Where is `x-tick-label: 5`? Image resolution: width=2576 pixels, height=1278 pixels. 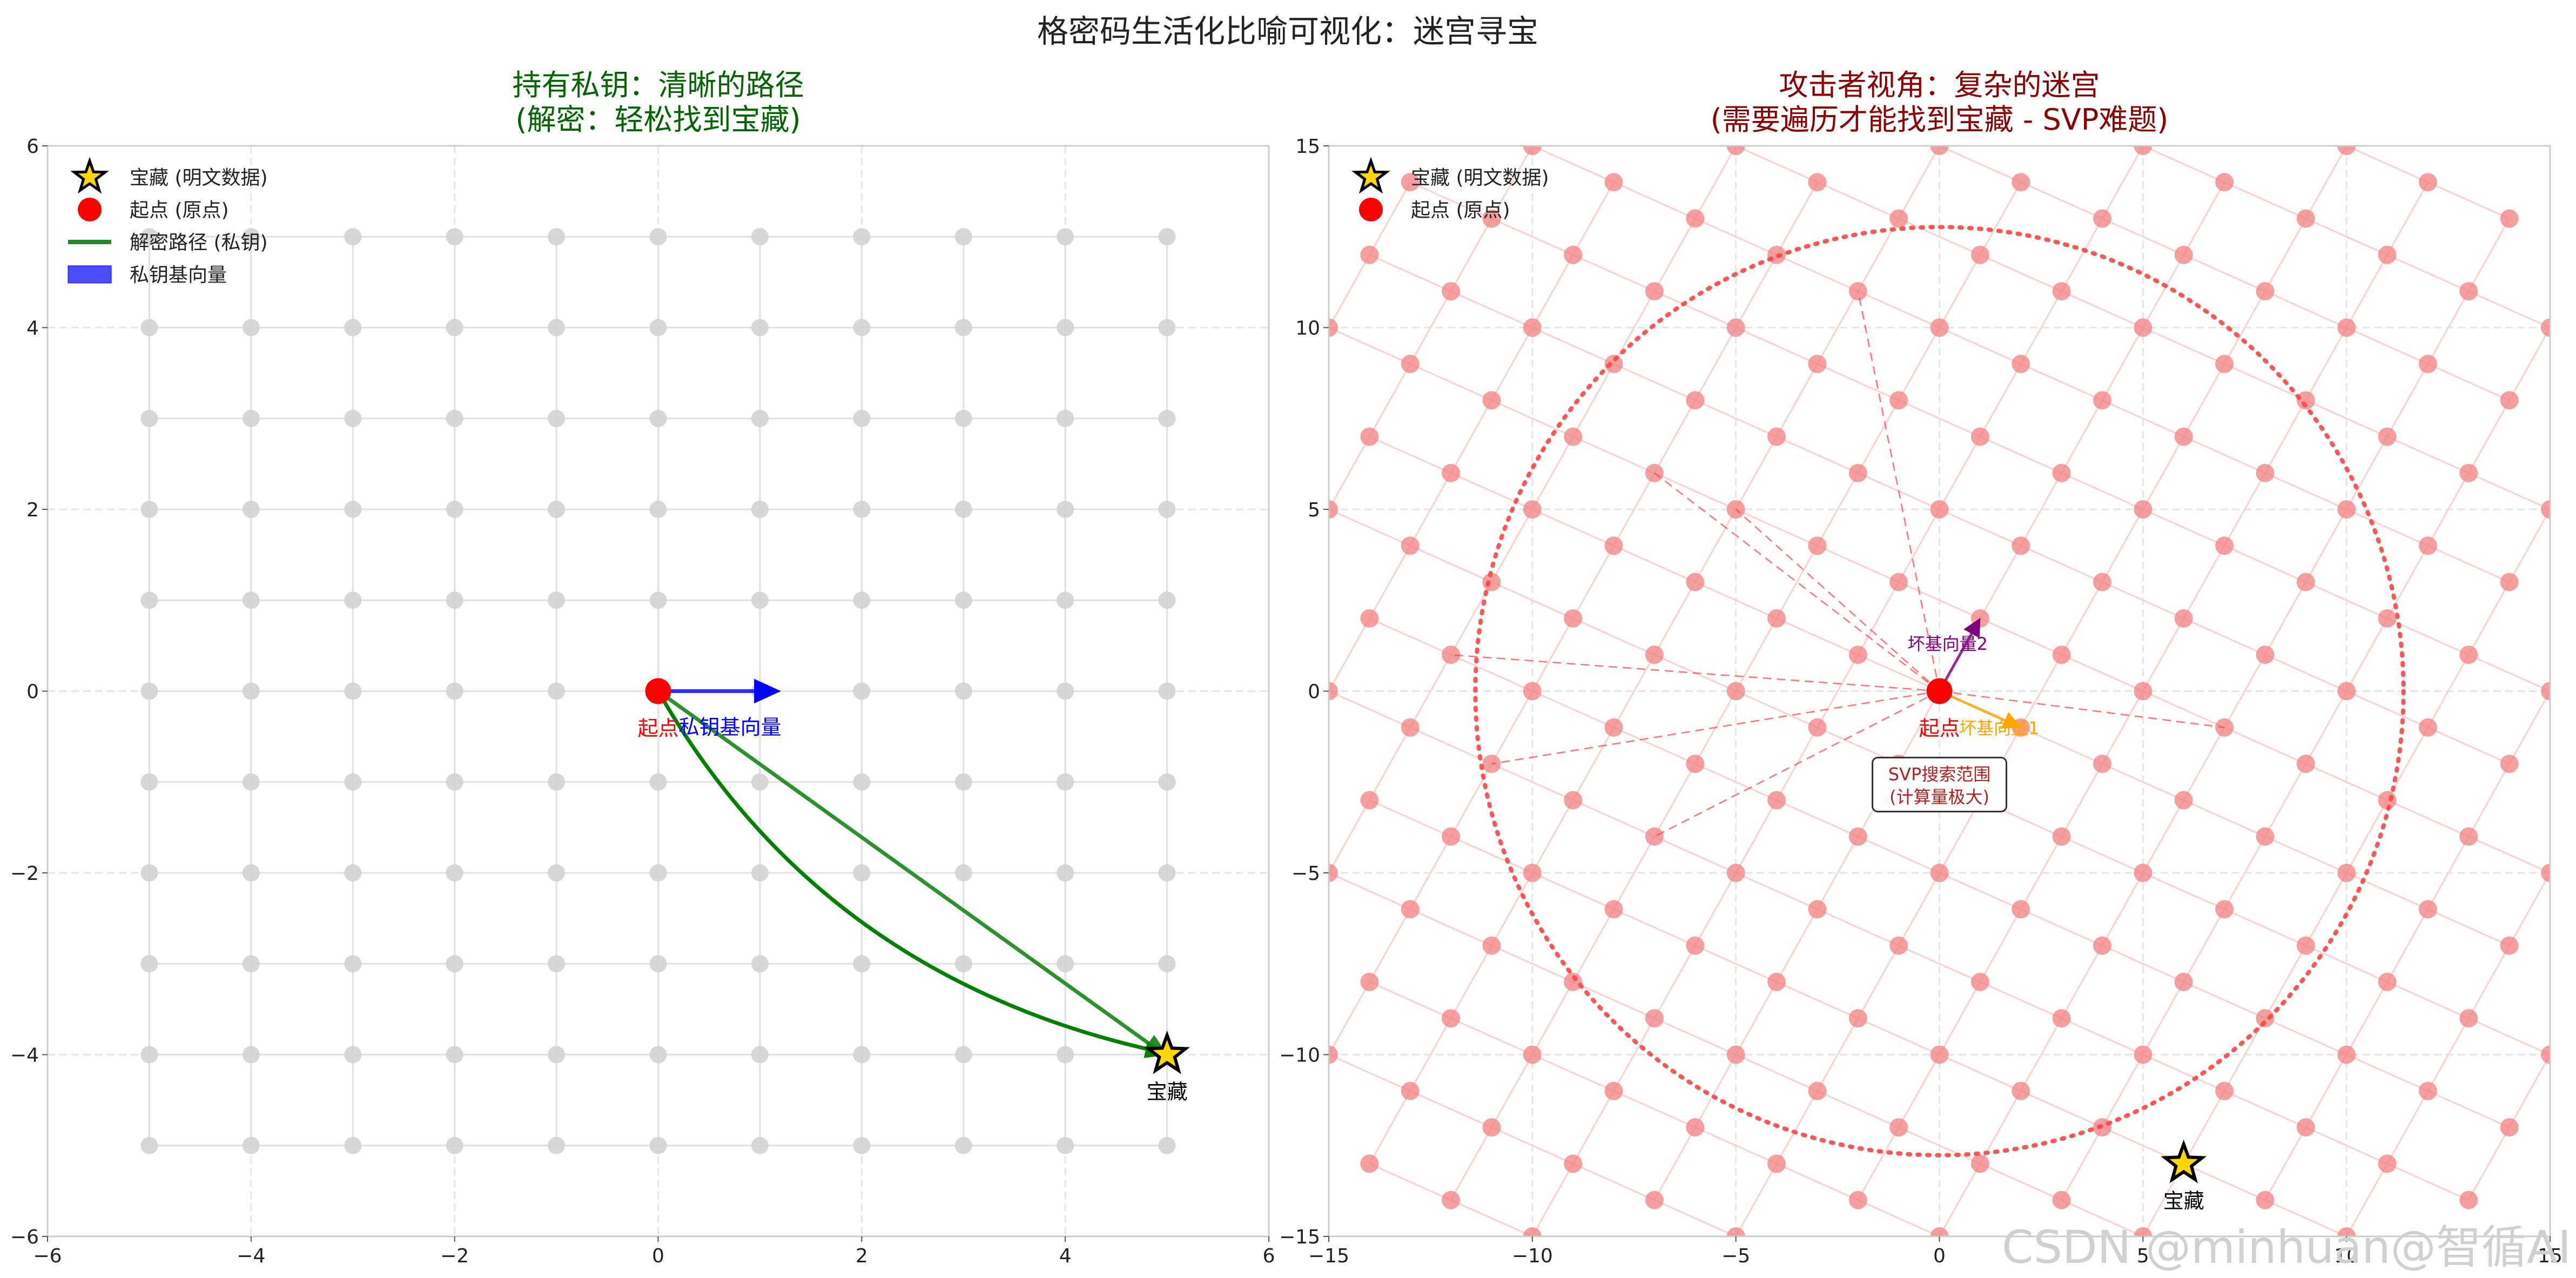
x-tick-label: 5 is located at coordinates (2143, 1256).